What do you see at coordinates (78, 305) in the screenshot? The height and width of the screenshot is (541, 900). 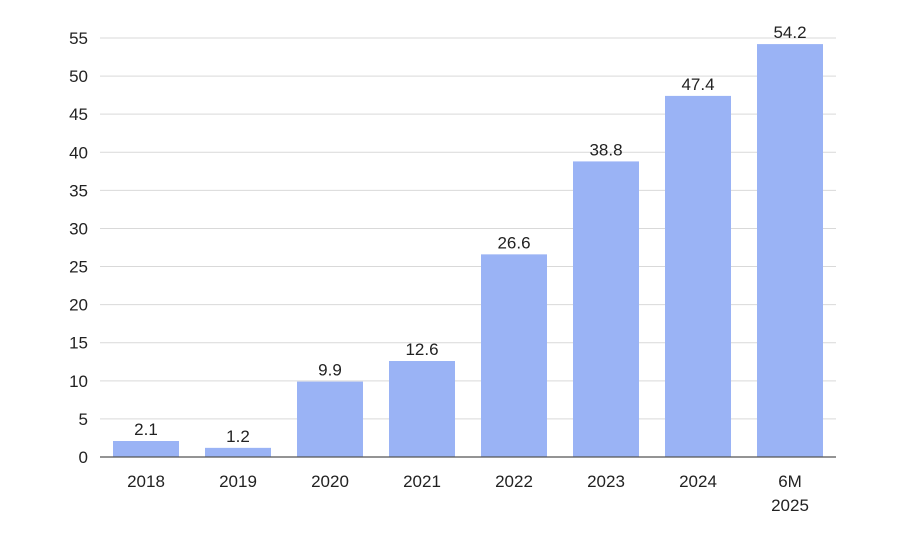 I see `y-tick-label-20: 20` at bounding box center [78, 305].